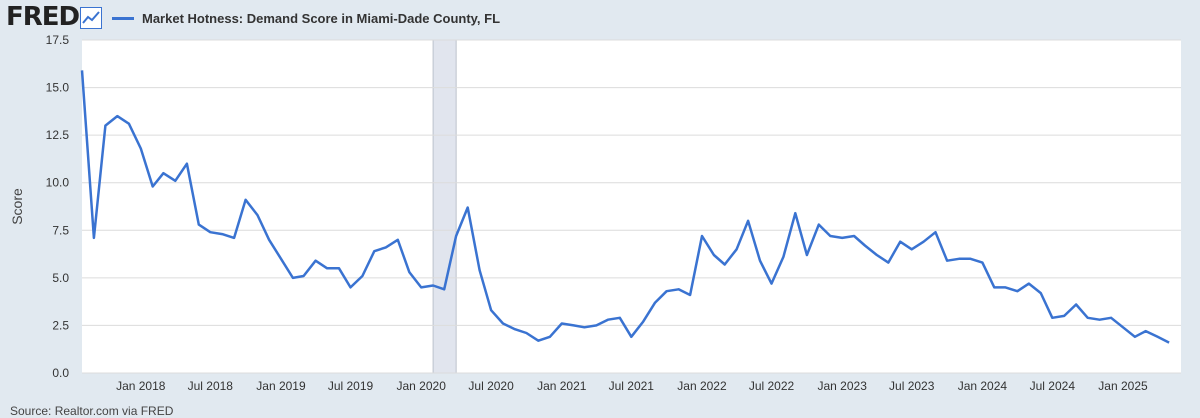 This screenshot has height=418, width=1200. I want to click on x-tick-label: Jul 2018, so click(211, 386).